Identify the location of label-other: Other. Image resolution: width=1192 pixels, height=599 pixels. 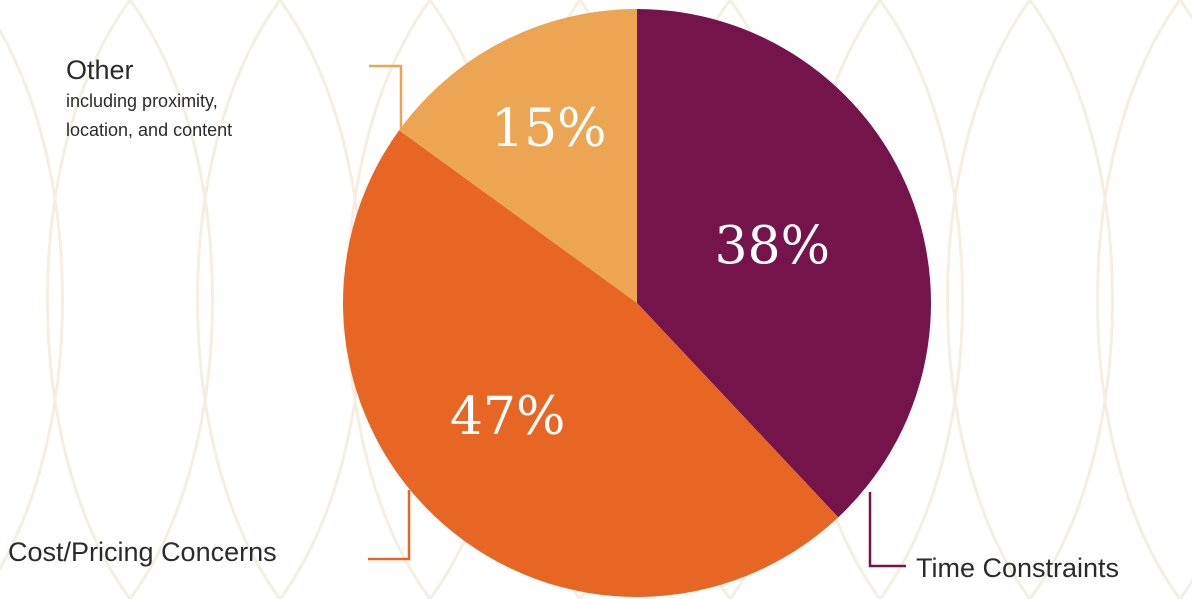
(100, 70).